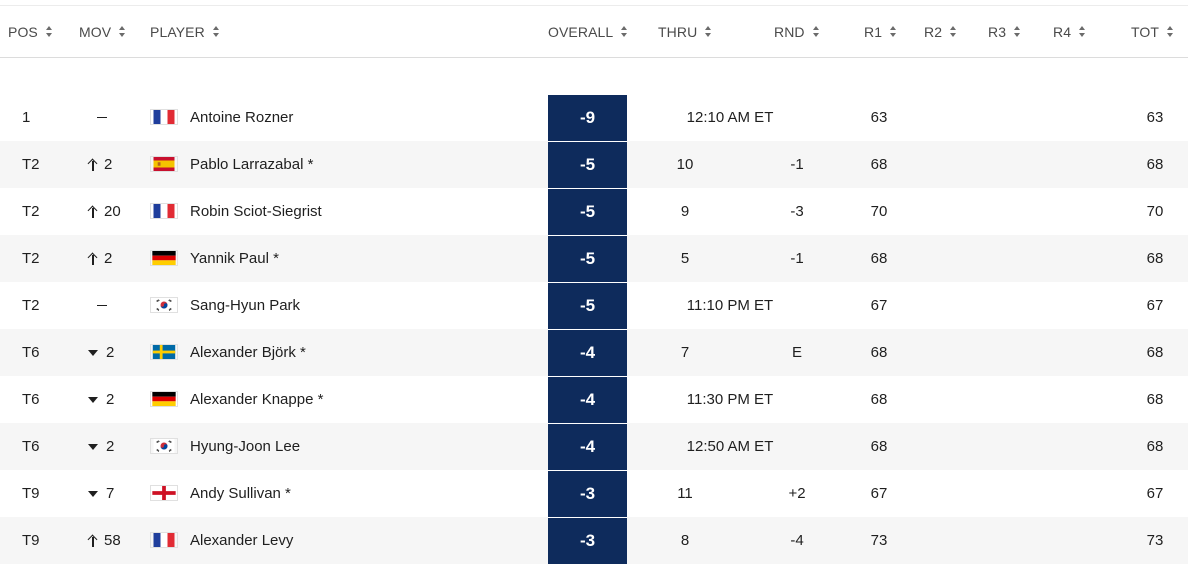  I want to click on spain-flag-icon, so click(164, 164).